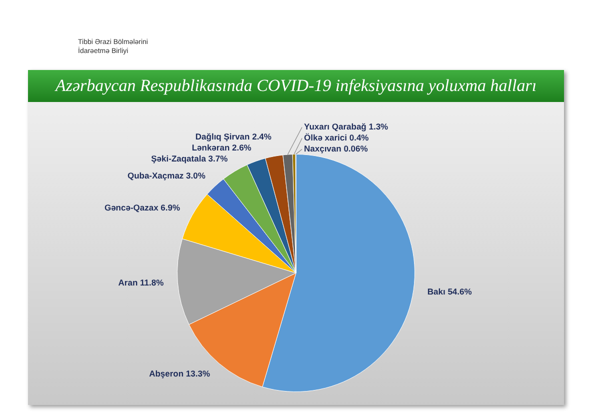  Describe the element at coordinates (233, 136) in the screenshot. I see `slice-label: Dağlıq Şirvan 2.4%` at that location.